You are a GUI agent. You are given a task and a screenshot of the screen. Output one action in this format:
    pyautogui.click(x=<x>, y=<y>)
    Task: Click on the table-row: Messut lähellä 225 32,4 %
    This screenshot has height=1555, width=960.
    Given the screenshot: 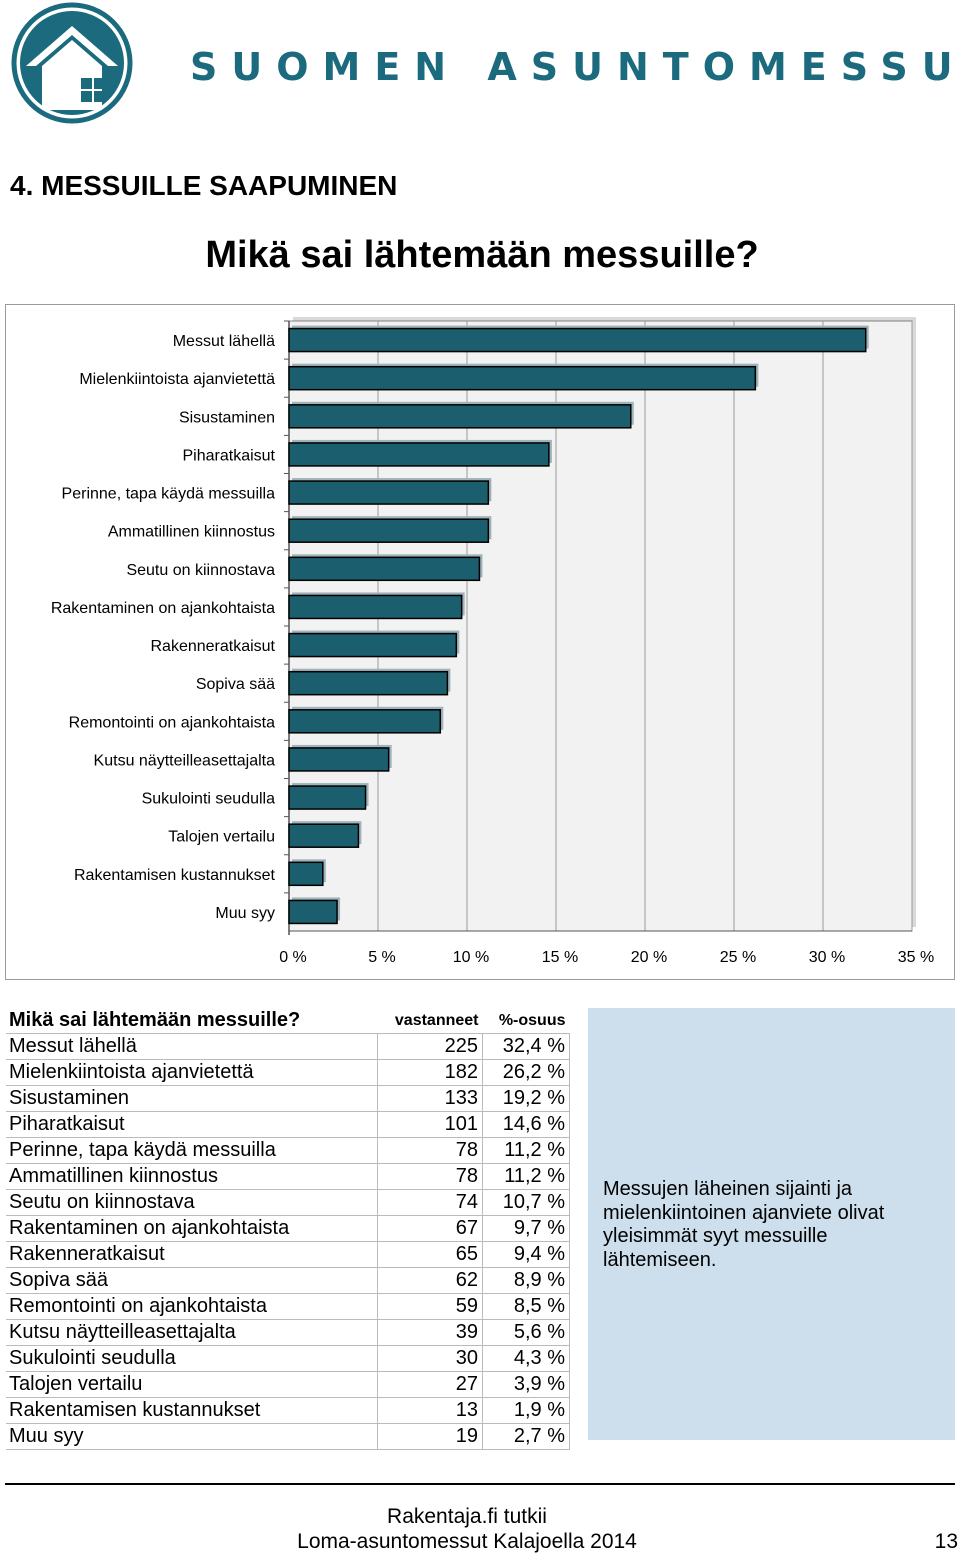 What is the action you would take?
    pyautogui.click(x=288, y=1046)
    